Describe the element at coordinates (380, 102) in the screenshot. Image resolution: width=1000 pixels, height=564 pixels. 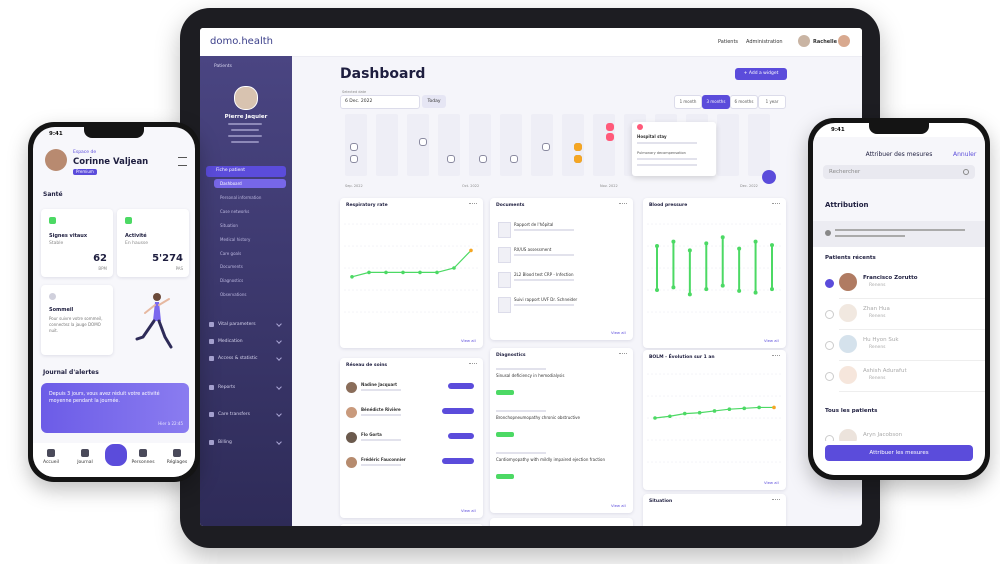
I see `date-field` at that location.